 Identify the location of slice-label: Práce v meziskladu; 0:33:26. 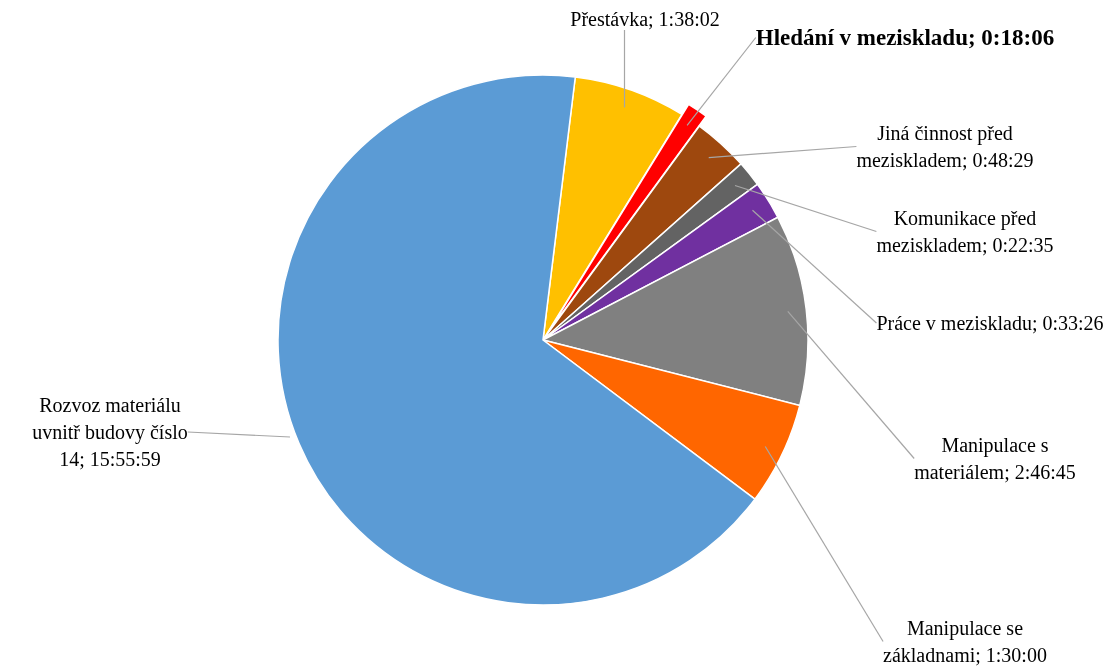
(990, 323).